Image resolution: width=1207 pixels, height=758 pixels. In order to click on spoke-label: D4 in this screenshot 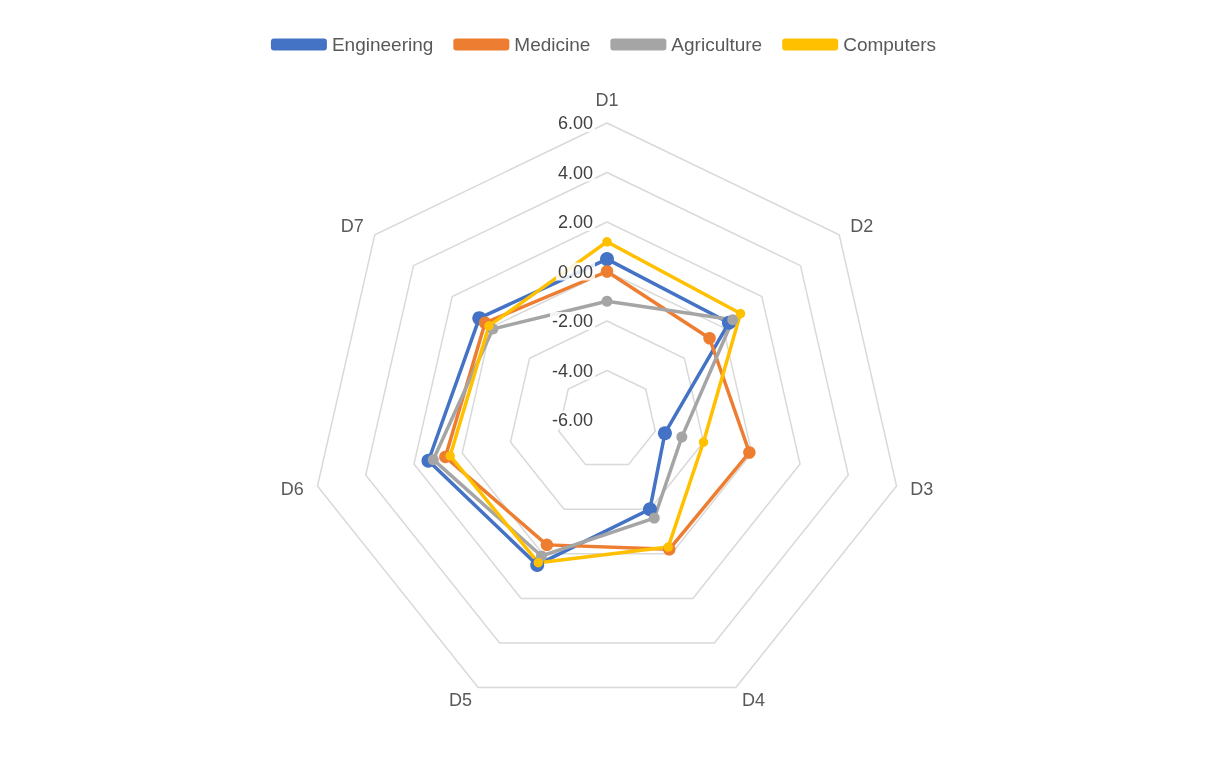, I will do `click(753, 700)`.